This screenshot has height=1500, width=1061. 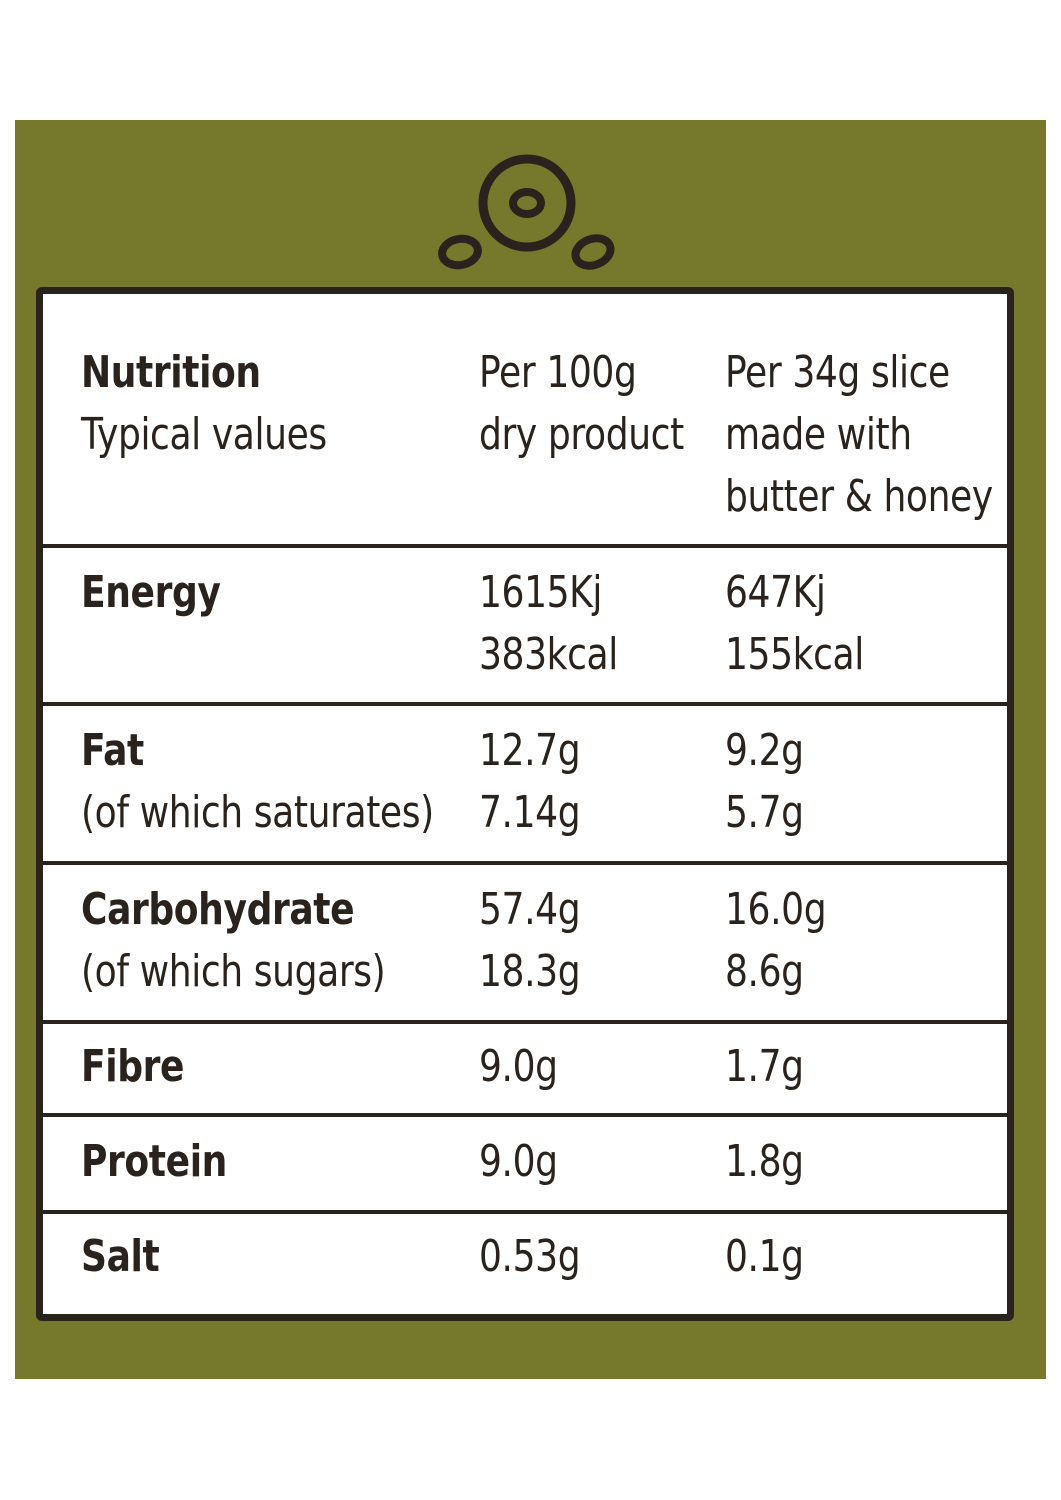 What do you see at coordinates (530, 812) in the screenshot?
I see `saturates-per100: 7.14g` at bounding box center [530, 812].